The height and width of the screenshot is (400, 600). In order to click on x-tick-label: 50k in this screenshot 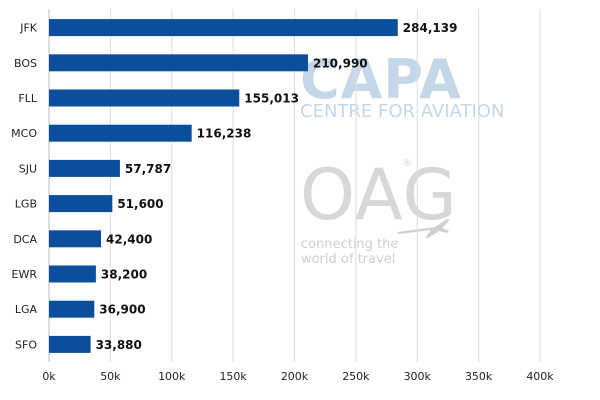, I will do `click(110, 376)`.